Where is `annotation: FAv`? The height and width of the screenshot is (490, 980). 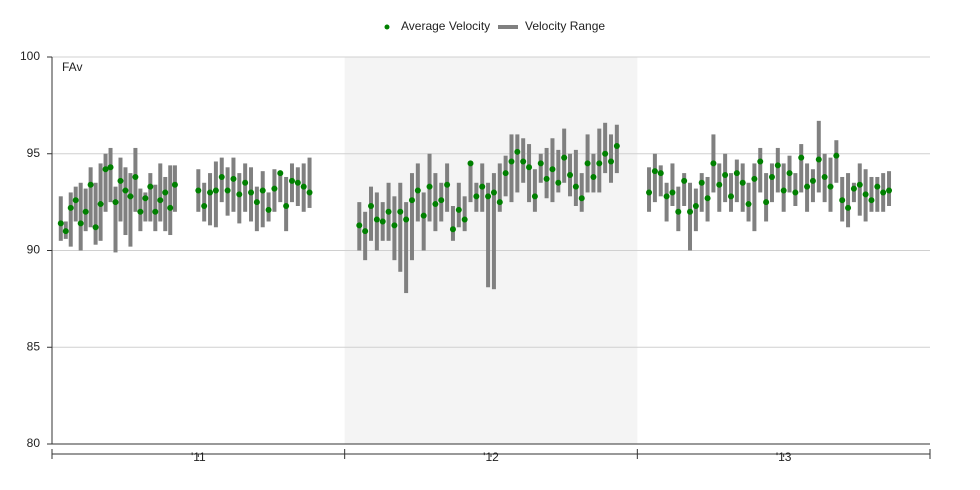
annotation: FAv is located at coordinates (72, 67).